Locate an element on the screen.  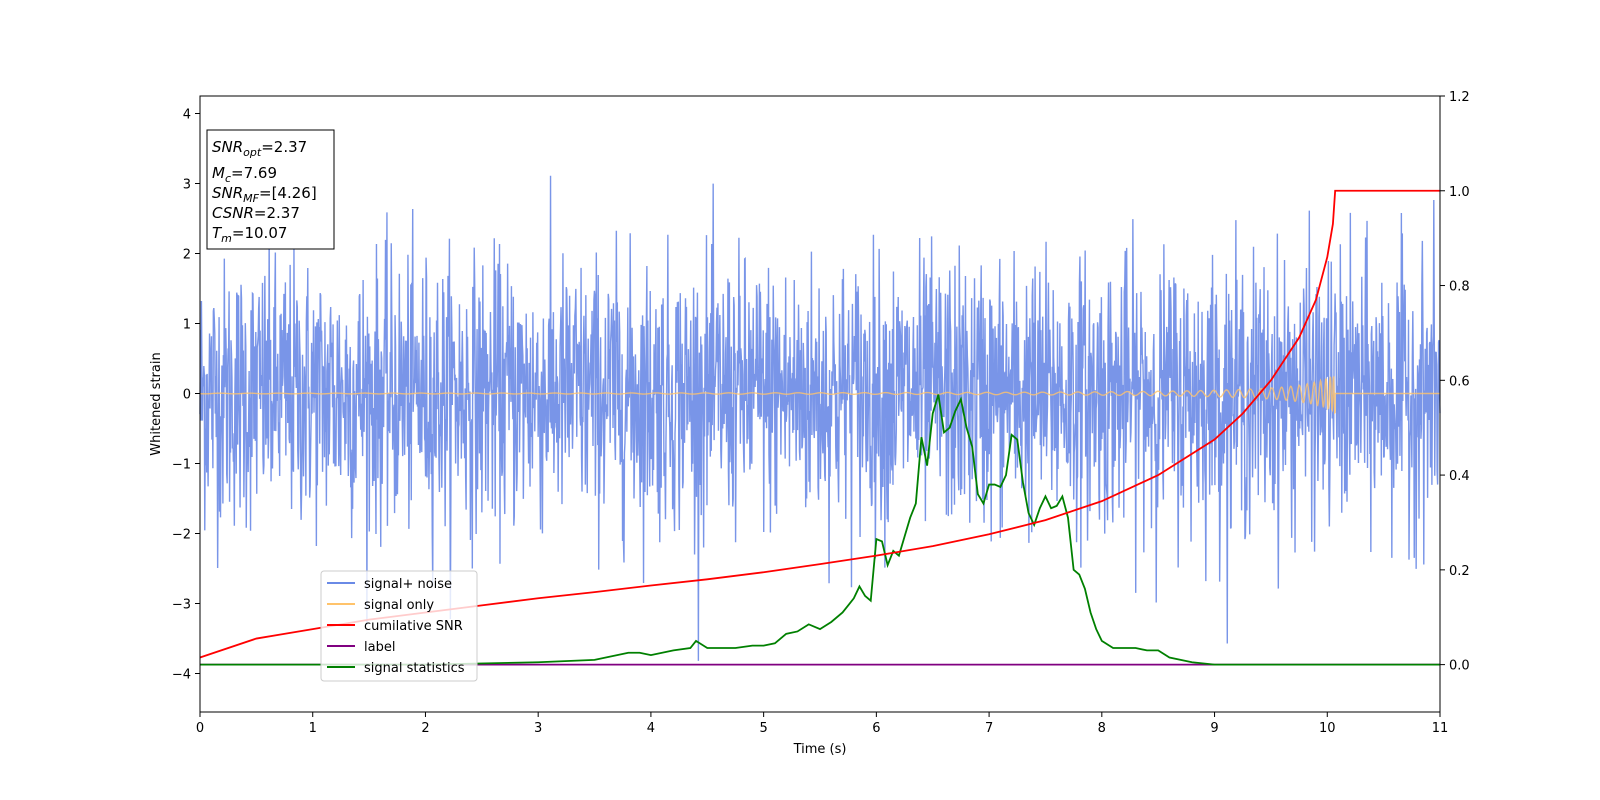
info-box-frame is located at coordinates (270, 189).